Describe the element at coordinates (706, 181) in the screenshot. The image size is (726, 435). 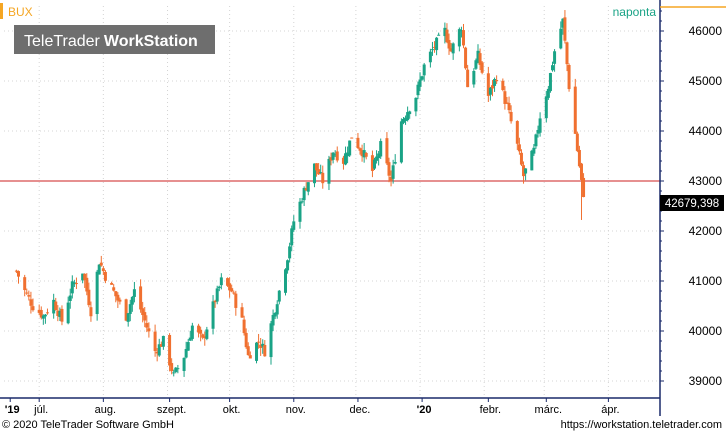
I see `y-tick-label: 43000` at that location.